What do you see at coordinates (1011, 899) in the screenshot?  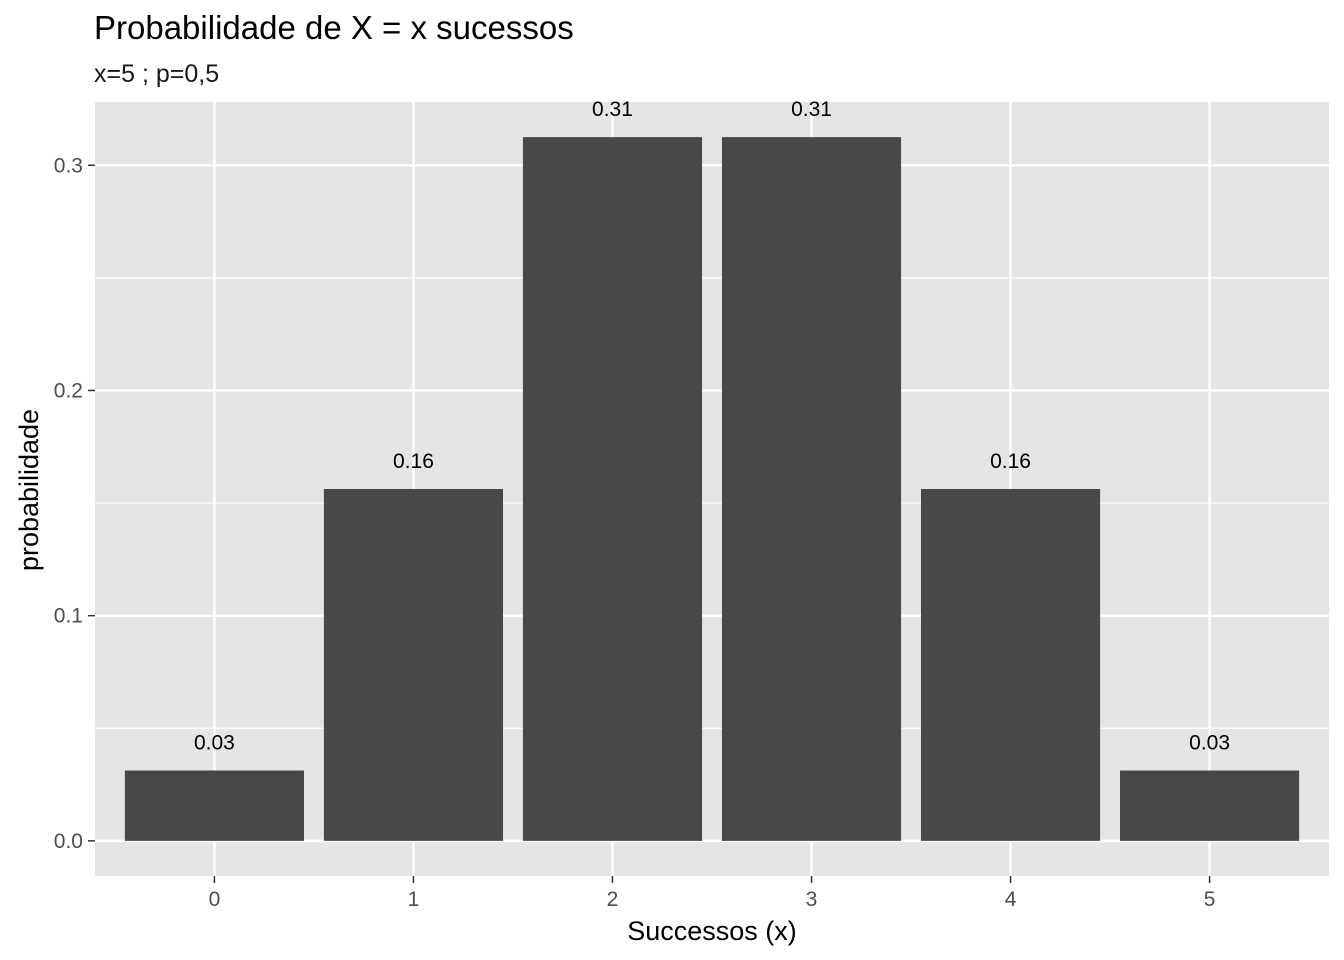 I see `x-tick-label: 4` at bounding box center [1011, 899].